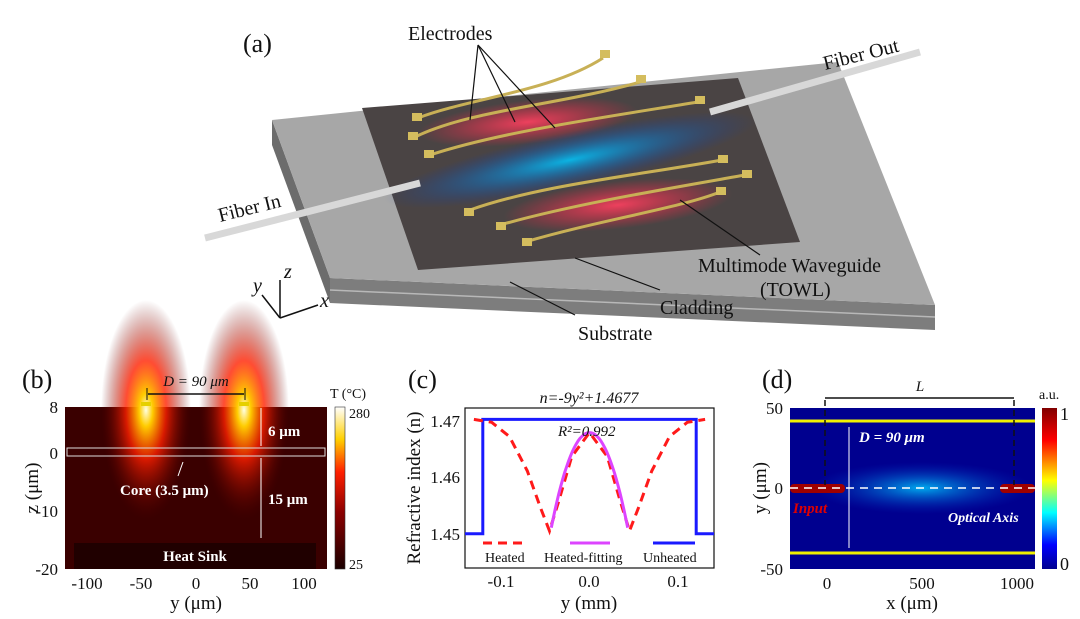  What do you see at coordinates (340, 488) in the screenshot?
I see `temperature-colorbar` at bounding box center [340, 488].